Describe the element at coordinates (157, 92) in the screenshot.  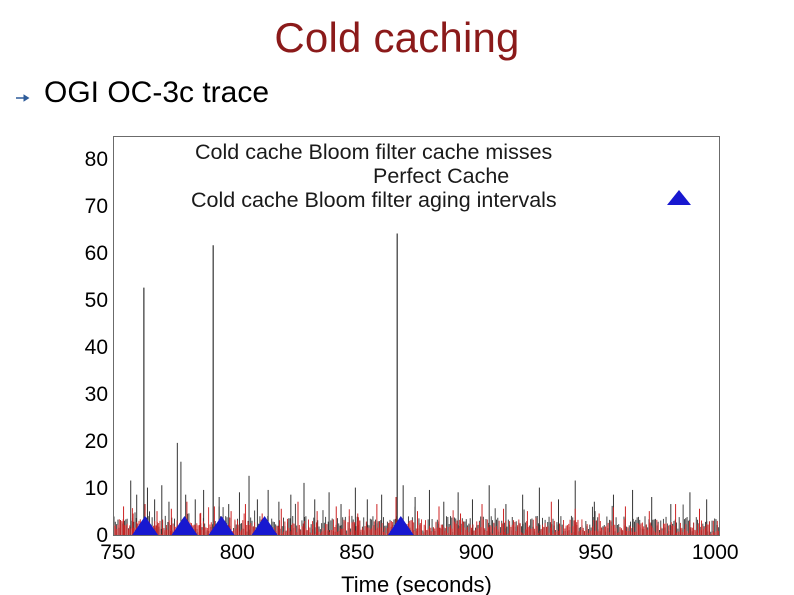
I see `bullet-item-label: OGI OC-3c trace` at that location.